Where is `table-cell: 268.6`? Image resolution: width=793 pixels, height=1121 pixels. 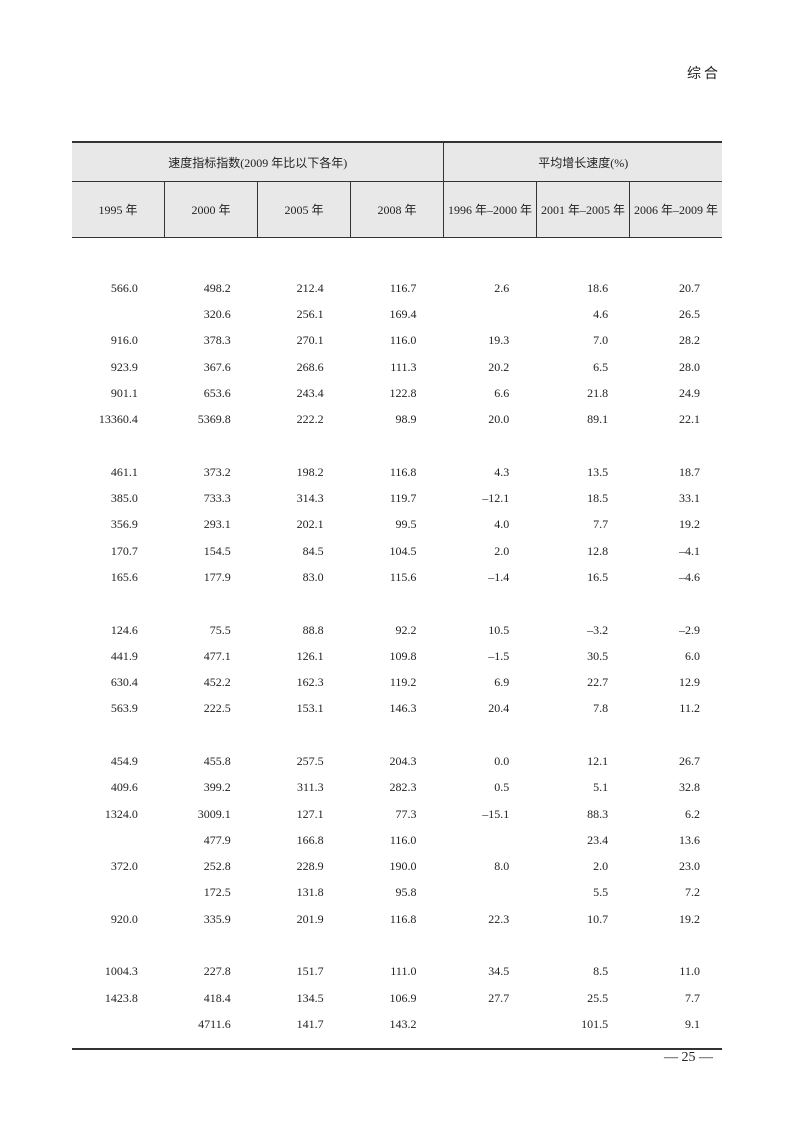 table-cell: 268.6 is located at coordinates (310, 366).